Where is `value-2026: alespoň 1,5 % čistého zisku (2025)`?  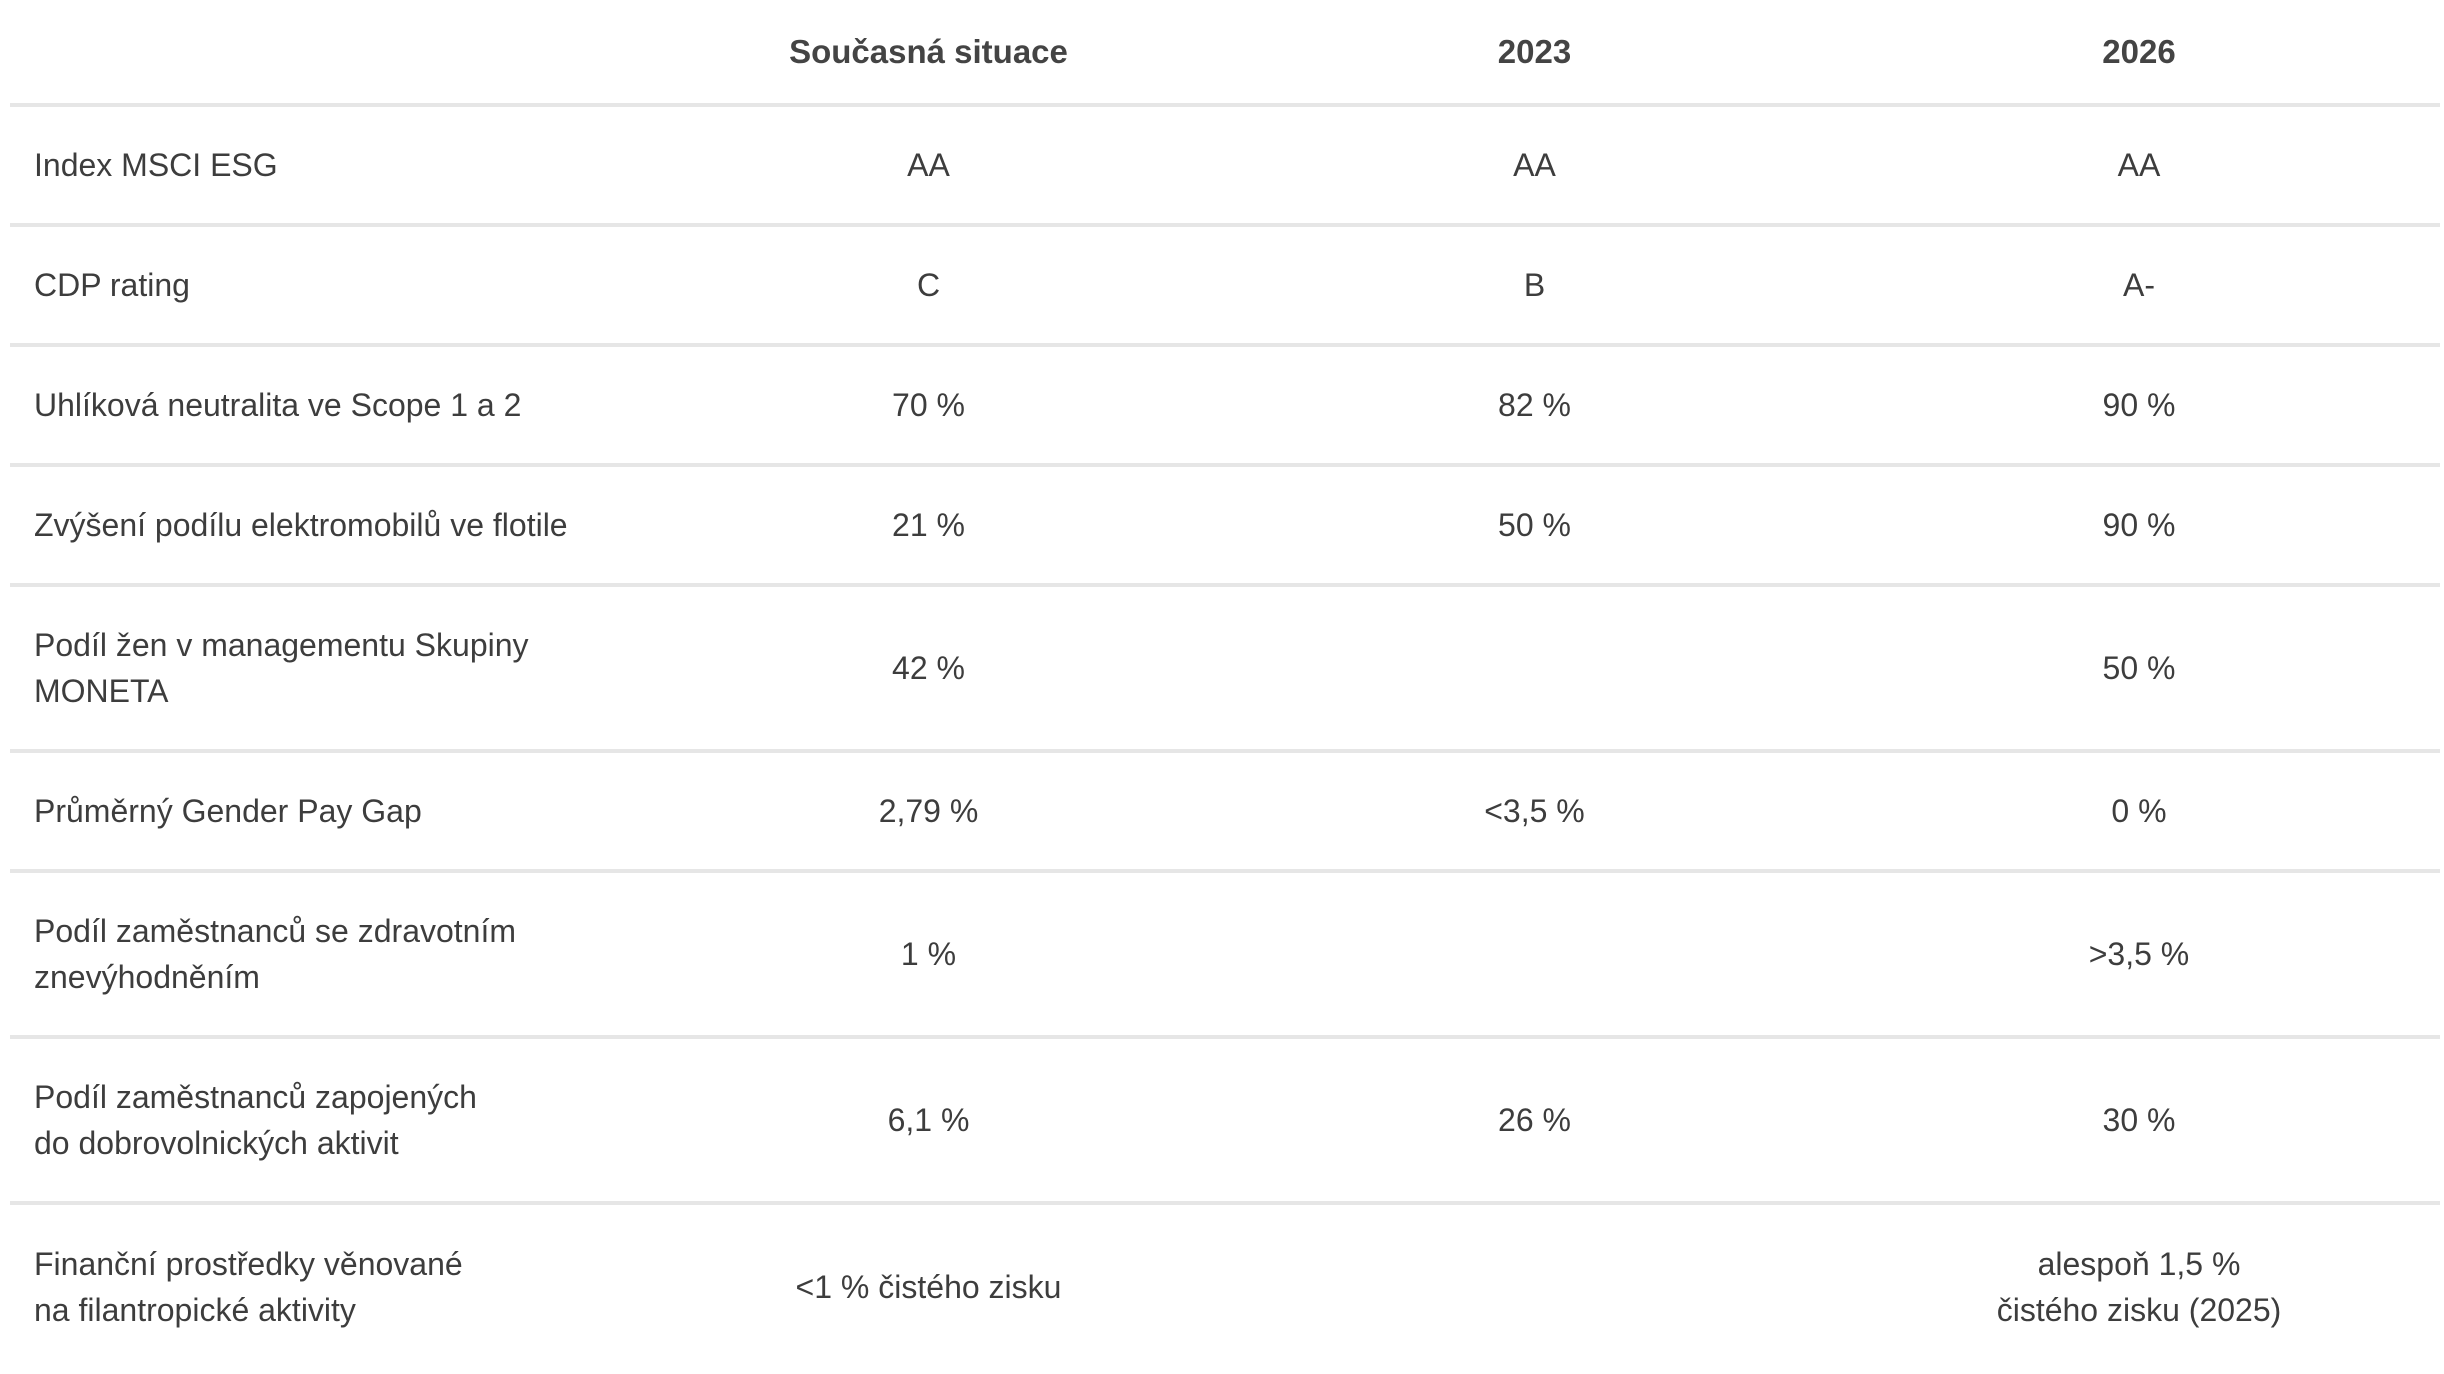
value-2026: alespoň 1,5 % čistého zisku (2025) is located at coordinates (2139, 1287).